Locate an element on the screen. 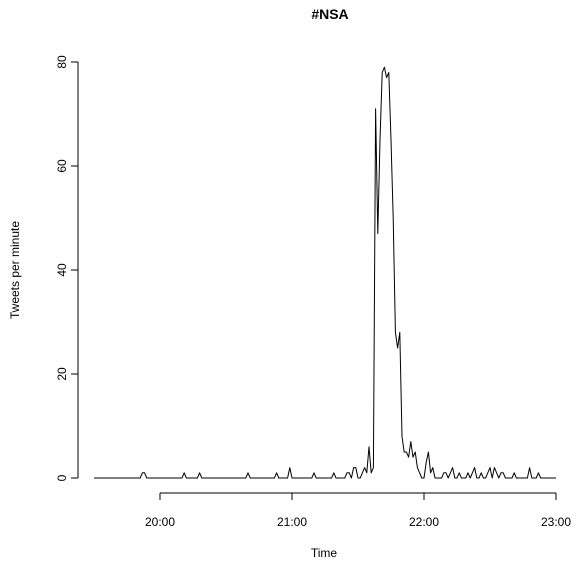 The image size is (576, 562). y-tick-label: 20 is located at coordinates (62, 374).